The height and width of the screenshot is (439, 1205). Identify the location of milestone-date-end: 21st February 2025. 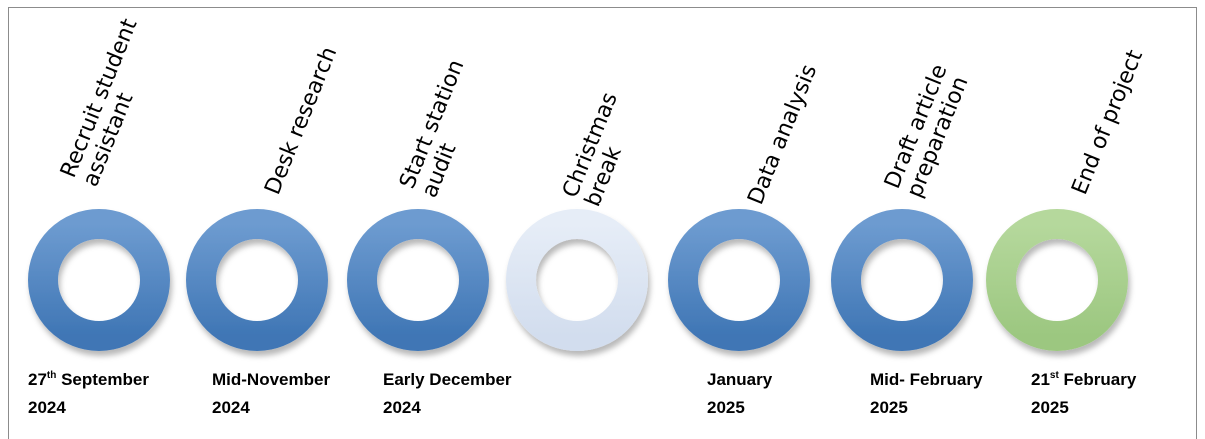
(1083, 394).